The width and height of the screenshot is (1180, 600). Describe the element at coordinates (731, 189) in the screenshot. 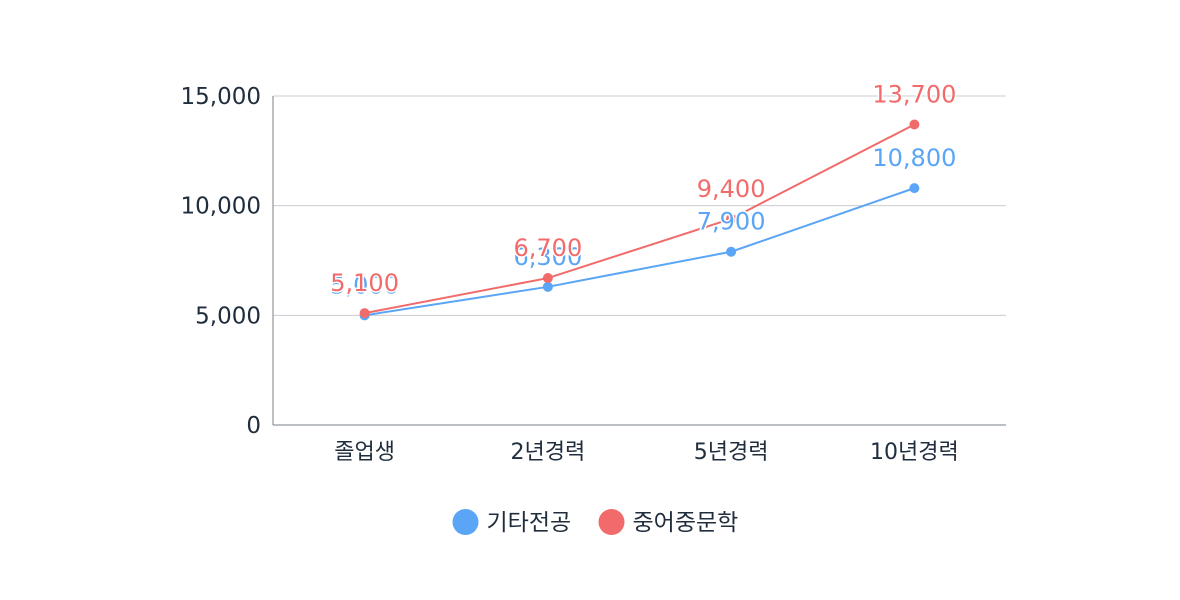

I see `data-label: 9,400` at that location.